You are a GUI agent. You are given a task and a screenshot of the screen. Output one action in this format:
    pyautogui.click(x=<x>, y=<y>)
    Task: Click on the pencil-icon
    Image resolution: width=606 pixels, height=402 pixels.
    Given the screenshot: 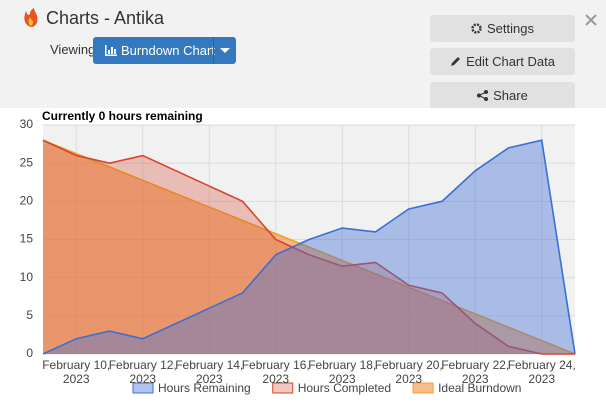 What is the action you would take?
    pyautogui.click(x=456, y=61)
    